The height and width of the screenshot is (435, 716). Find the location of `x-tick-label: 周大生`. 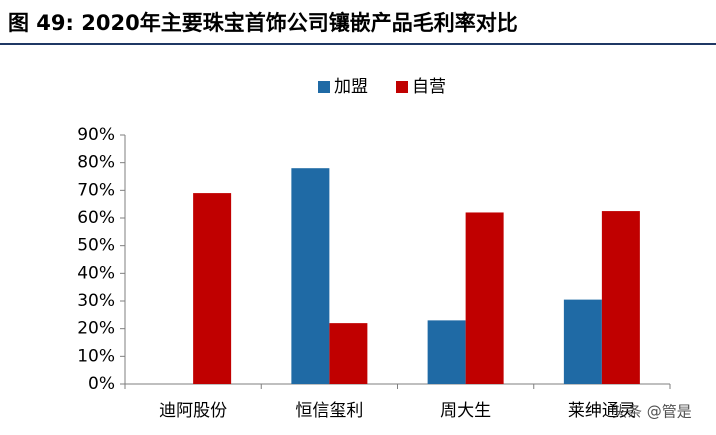

x-tick-label: 周大生 is located at coordinates (465, 411).